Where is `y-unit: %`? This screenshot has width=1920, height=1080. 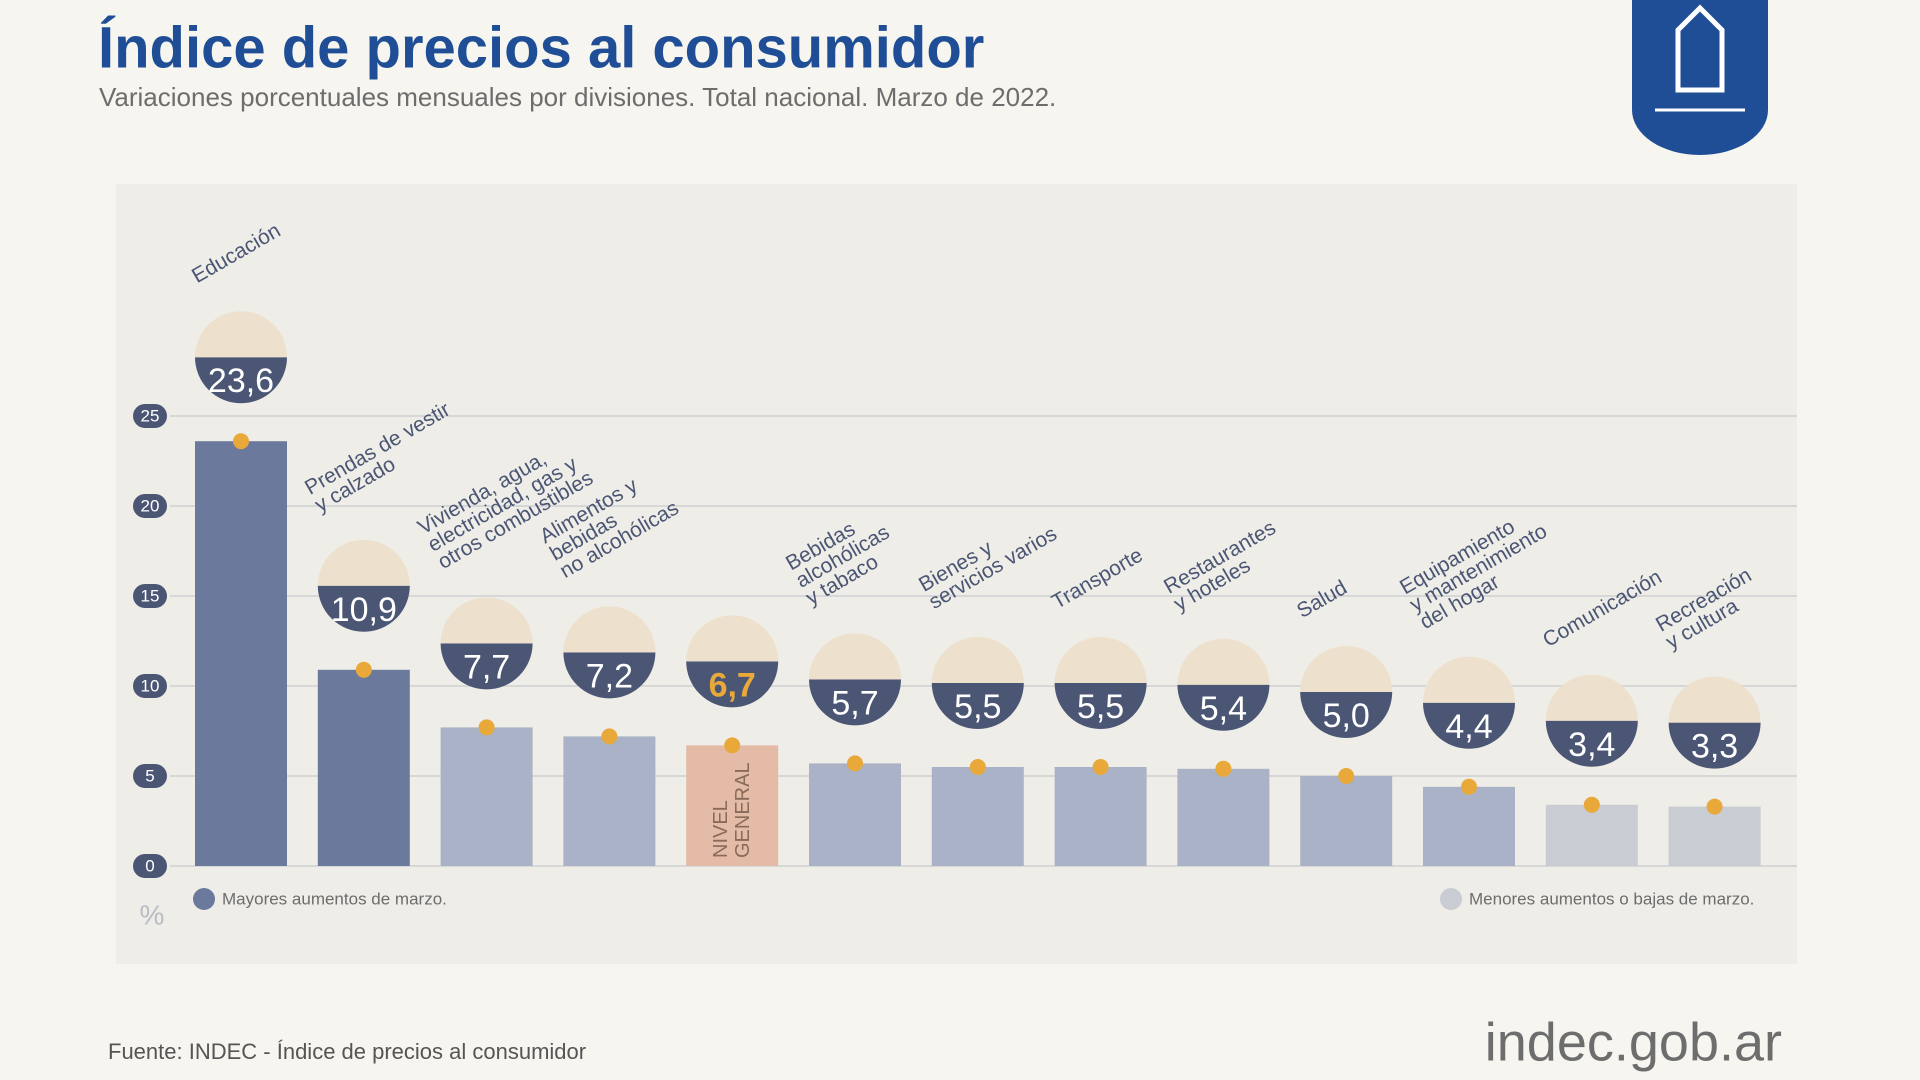
y-unit: % is located at coordinates (152, 914).